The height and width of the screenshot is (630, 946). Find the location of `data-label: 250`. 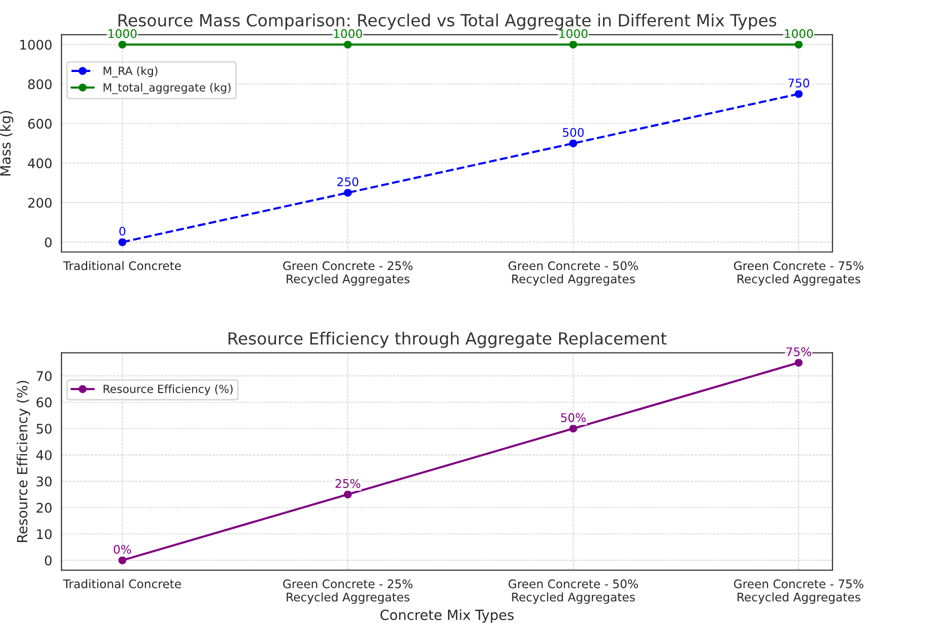

data-label: 250 is located at coordinates (347, 181).